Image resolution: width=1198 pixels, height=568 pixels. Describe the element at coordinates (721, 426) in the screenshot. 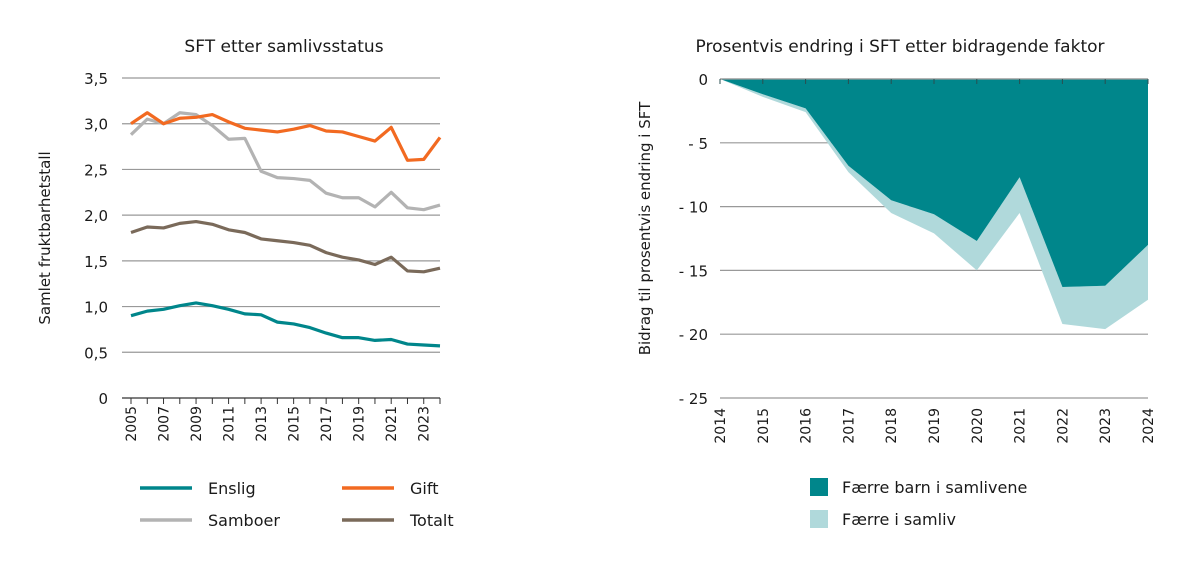

I see `x-tick-label: 2014` at that location.